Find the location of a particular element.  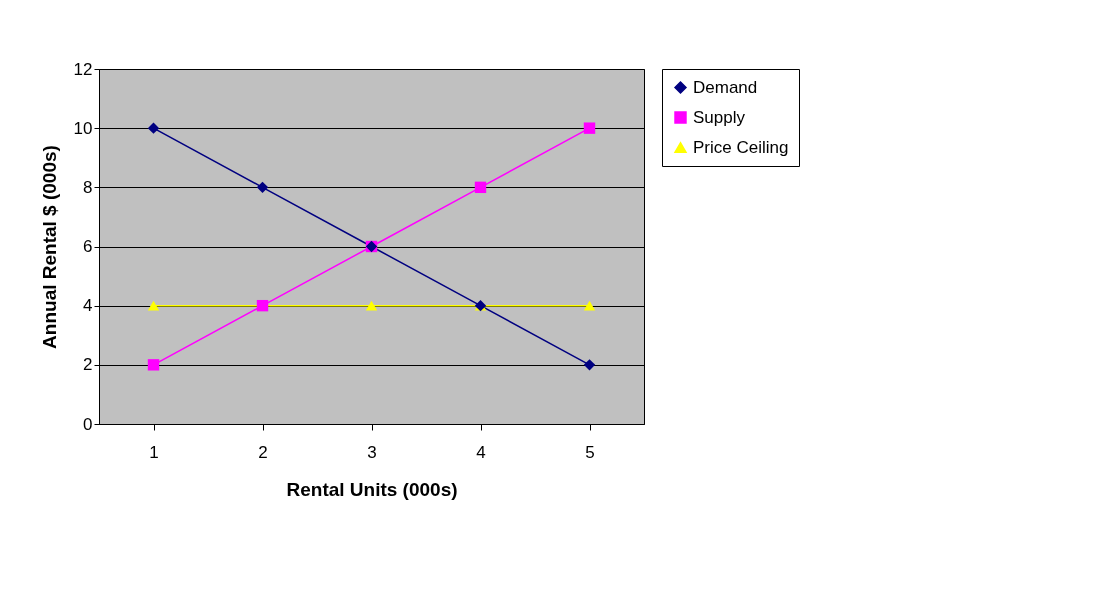

x-tick-label: 2 is located at coordinates (263, 452).